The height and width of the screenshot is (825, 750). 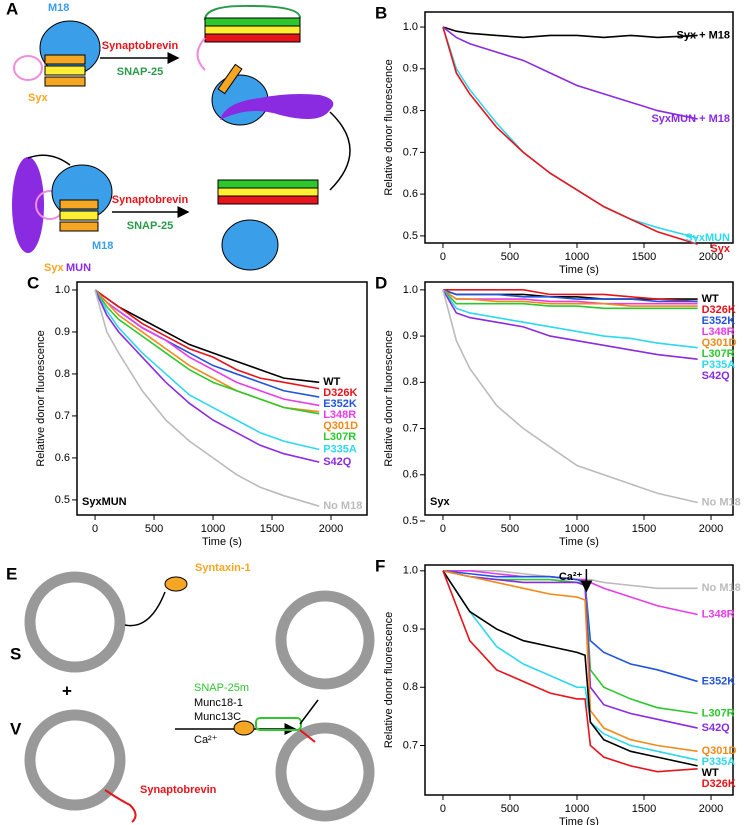 What do you see at coordinates (201, 54) in the screenshot?
I see `loop` at bounding box center [201, 54].